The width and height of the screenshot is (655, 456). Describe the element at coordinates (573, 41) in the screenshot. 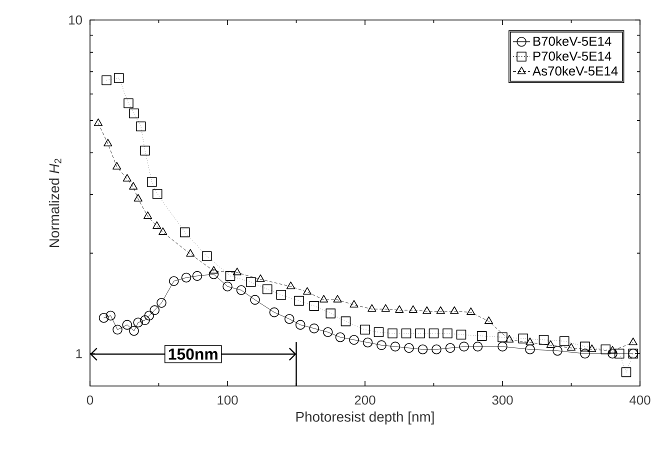

I see `legend-label: B70keV-5E14` at that location.